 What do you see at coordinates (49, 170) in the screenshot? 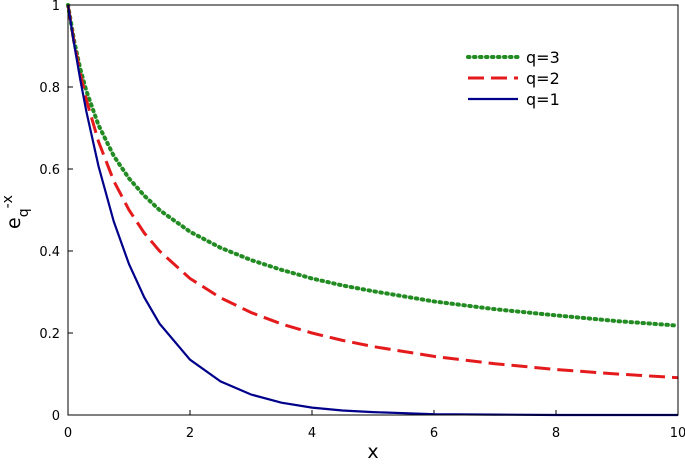
I see `y-tick-label: 0.6` at bounding box center [49, 170].